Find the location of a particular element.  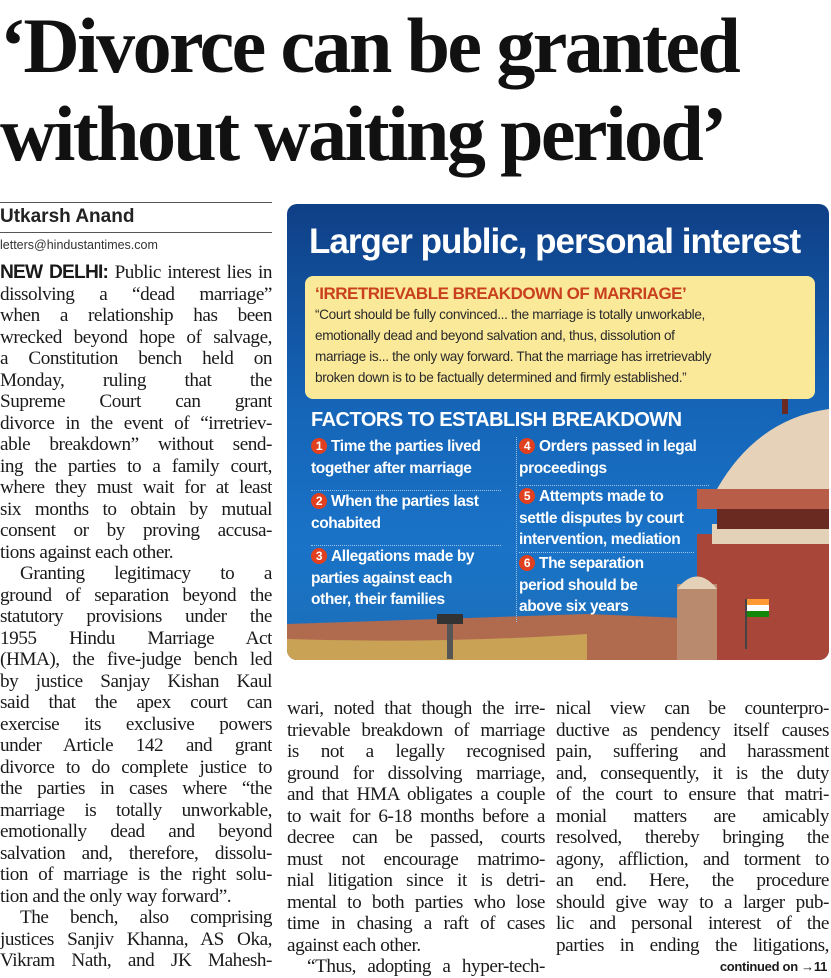

article-line: decree can be passed, courts is located at coordinates (416, 838).